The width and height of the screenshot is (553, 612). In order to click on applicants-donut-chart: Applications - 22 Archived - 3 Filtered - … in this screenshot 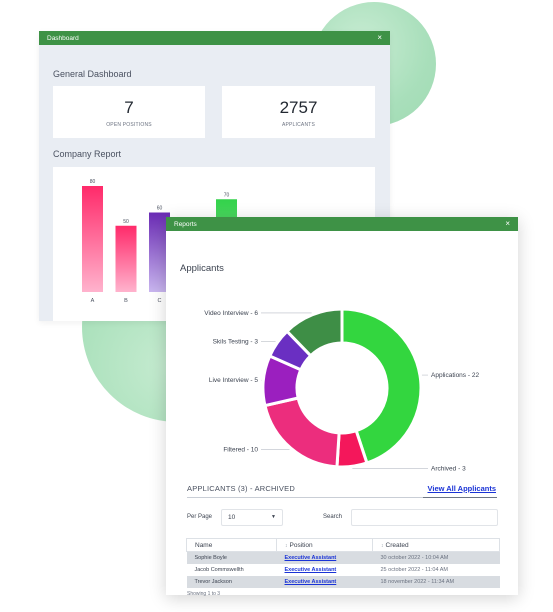, I will do `click(341, 389)`.